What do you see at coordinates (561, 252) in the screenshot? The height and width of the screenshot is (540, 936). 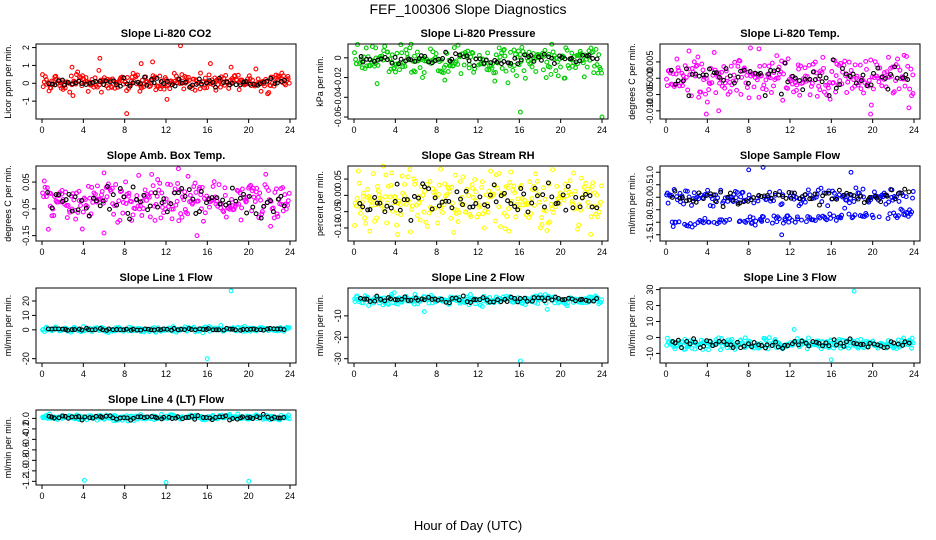 I see `x-tick-label: 20` at bounding box center [561, 252].